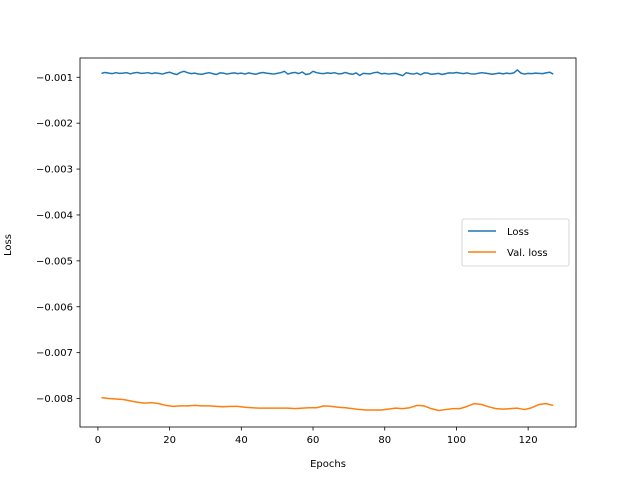 This screenshot has width=640, height=480. What do you see at coordinates (8, 245) in the screenshot?
I see `y-axis-title: Loss` at bounding box center [8, 245].